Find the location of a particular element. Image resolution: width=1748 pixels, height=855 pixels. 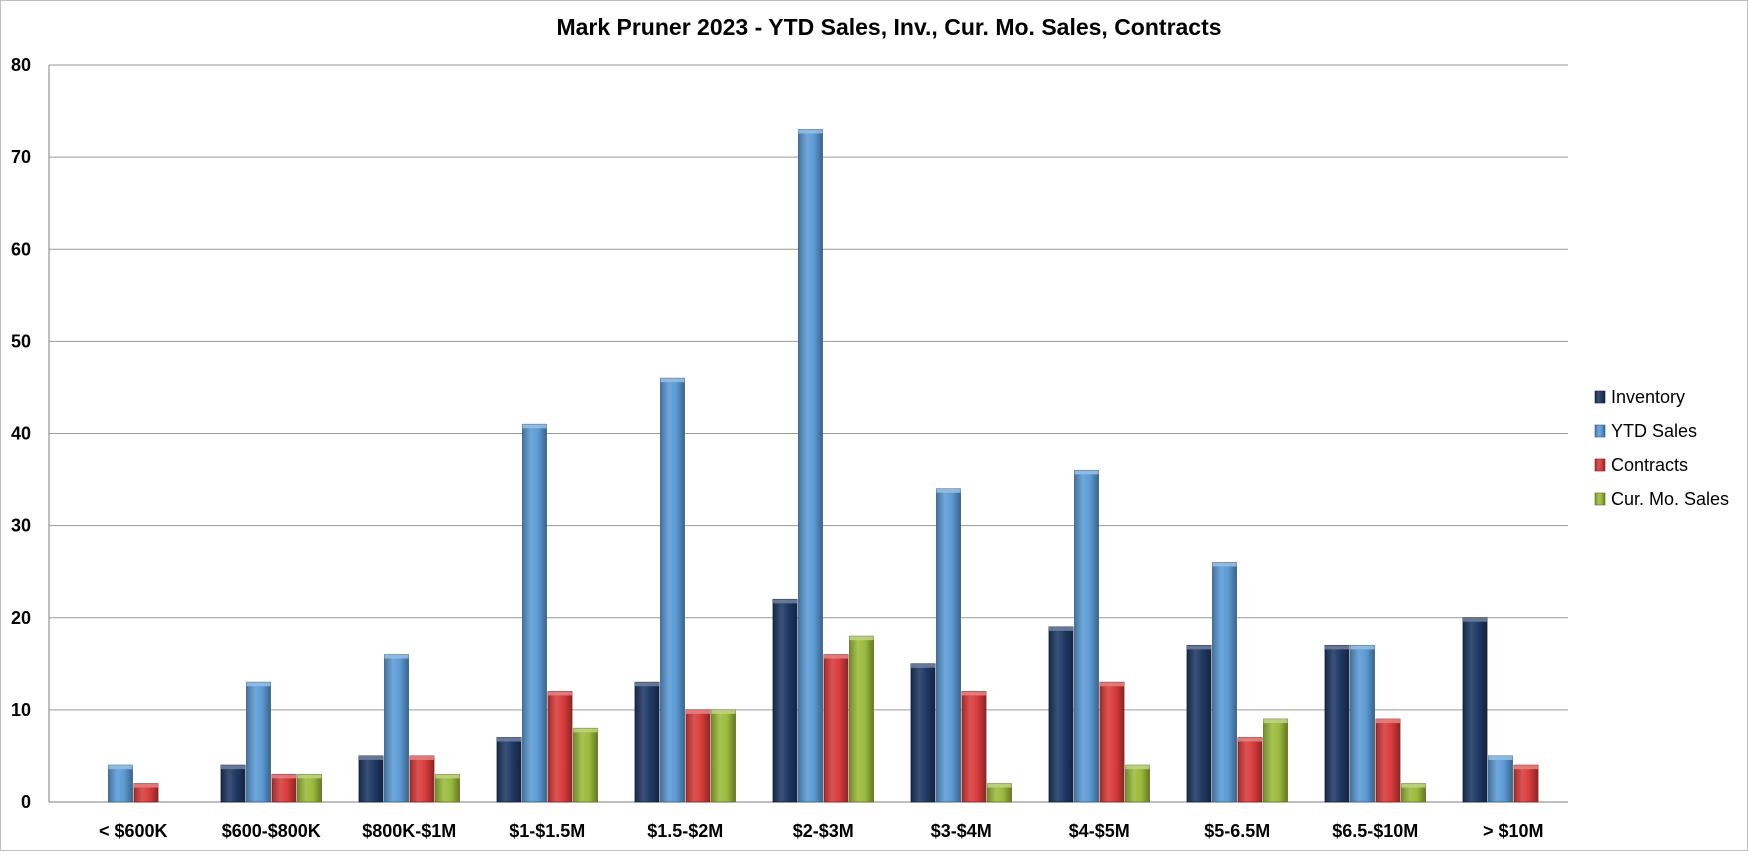

x-tick-label: $5-6.5M is located at coordinates (1237, 831).